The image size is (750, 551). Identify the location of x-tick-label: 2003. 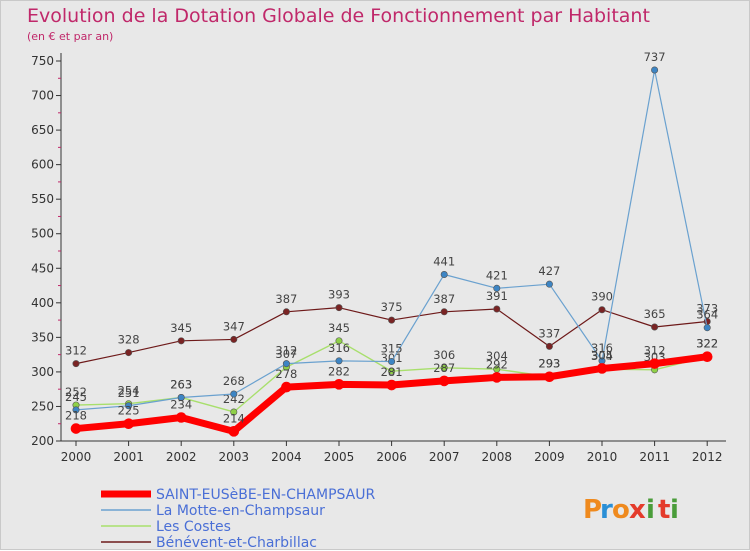
(234, 457).